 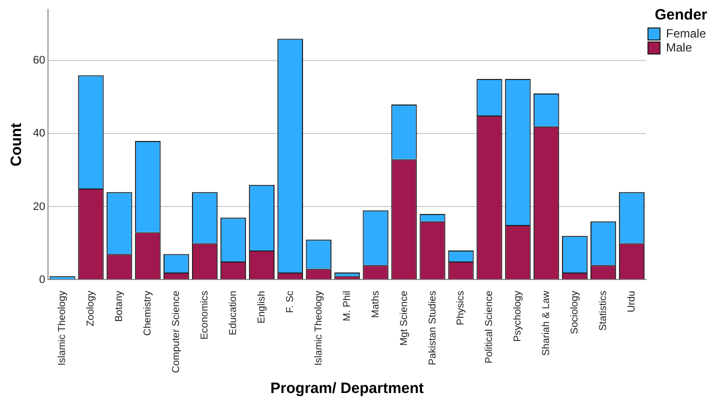 I want to click on x-tick-label: Statistics, so click(x=604, y=310).